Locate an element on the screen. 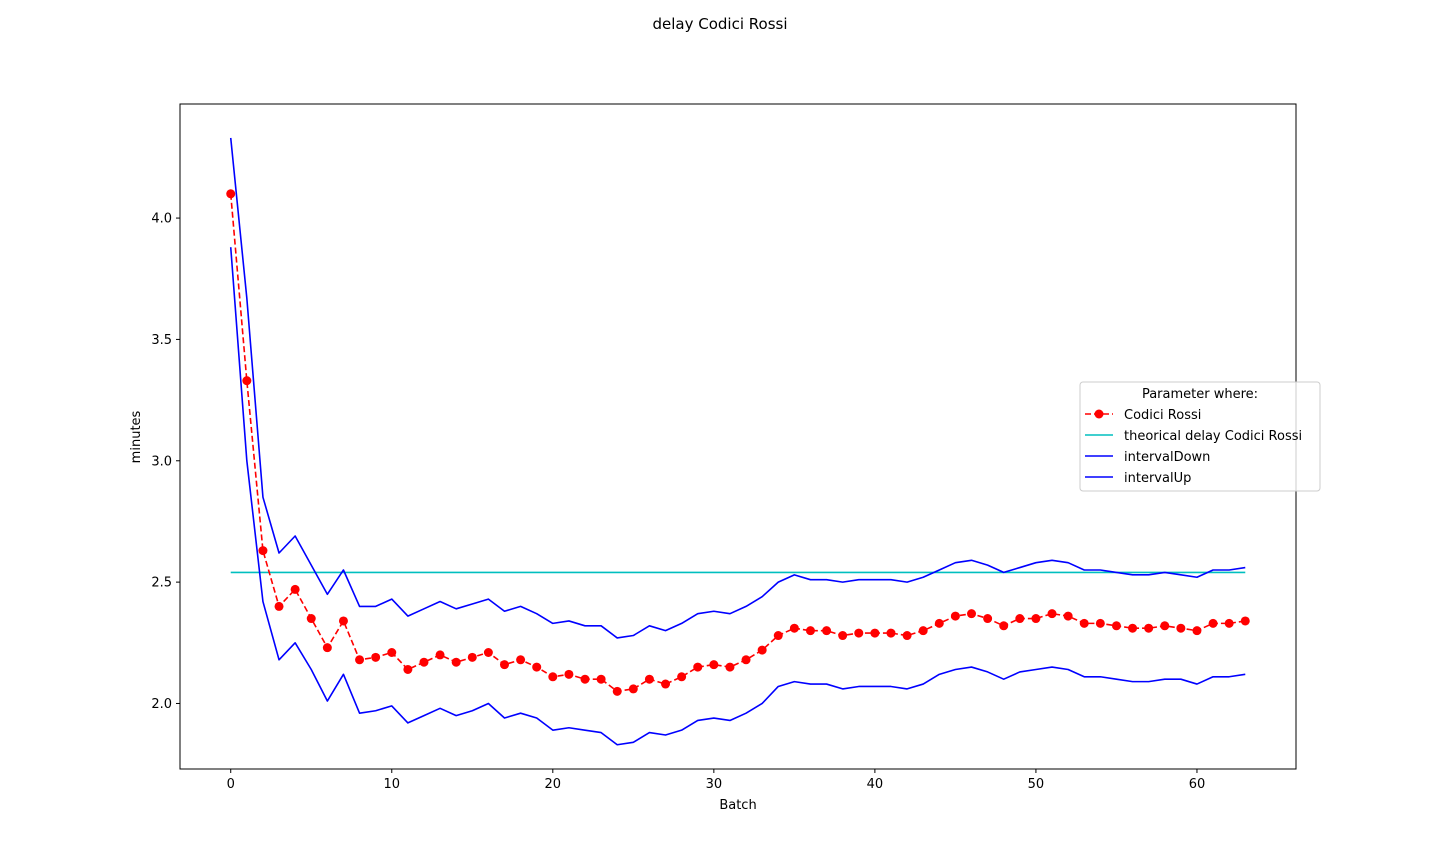 The width and height of the screenshot is (1440, 864). x-tick-label: 20 is located at coordinates (553, 784).